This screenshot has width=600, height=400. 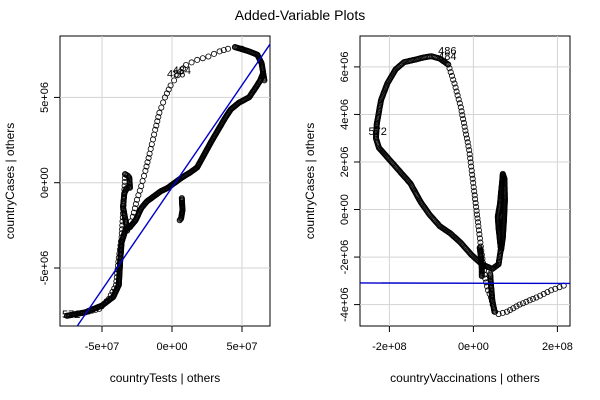 What do you see at coordinates (465, 378) in the screenshot?
I see `x-axis-label: countryVaccinations | others` at bounding box center [465, 378].